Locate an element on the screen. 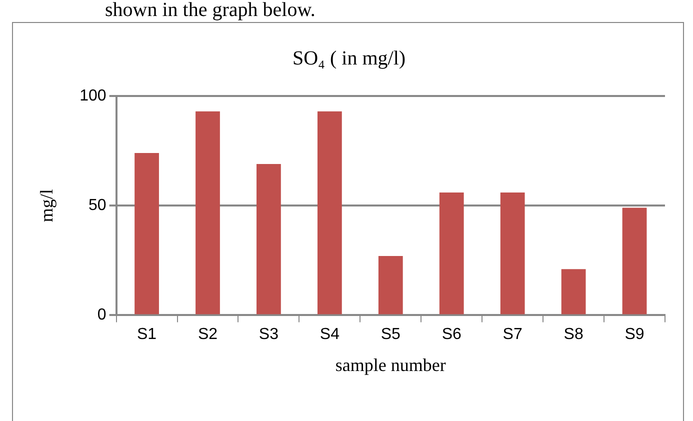 The image size is (693, 421). x-tick-label: S1 is located at coordinates (146, 335).